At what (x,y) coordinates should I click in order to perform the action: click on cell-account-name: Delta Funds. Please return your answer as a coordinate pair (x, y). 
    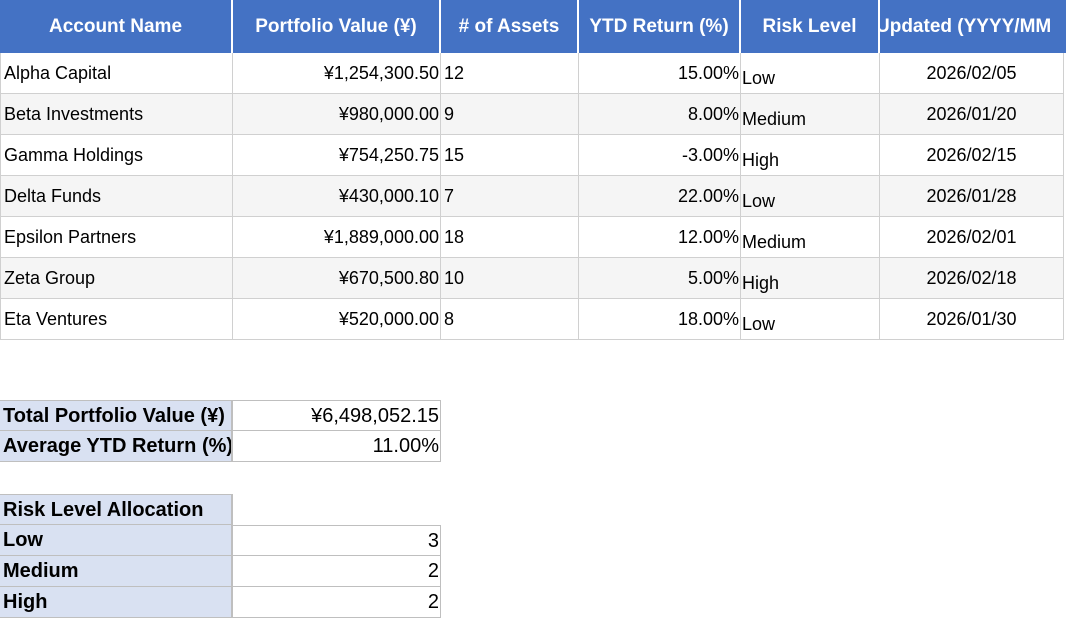
    Looking at the image, I should click on (116, 196).